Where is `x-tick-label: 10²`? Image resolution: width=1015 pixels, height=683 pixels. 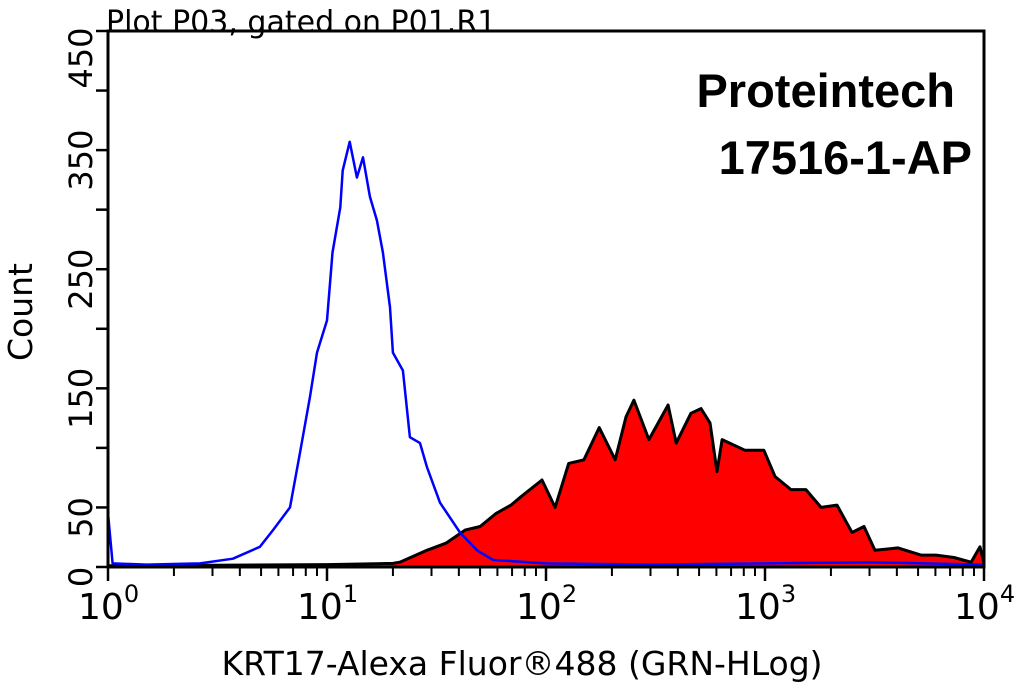 x-tick-label: 10² is located at coordinates (546, 604).